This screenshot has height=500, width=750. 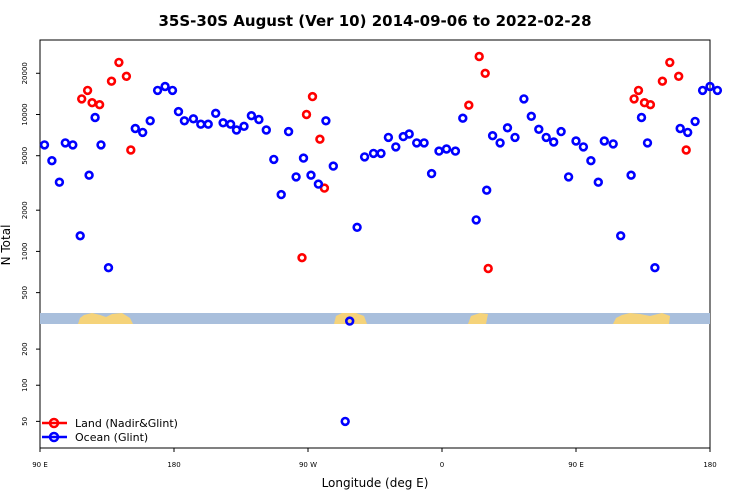 I want to click on y-tick-label: 2000, so click(x=25, y=210).